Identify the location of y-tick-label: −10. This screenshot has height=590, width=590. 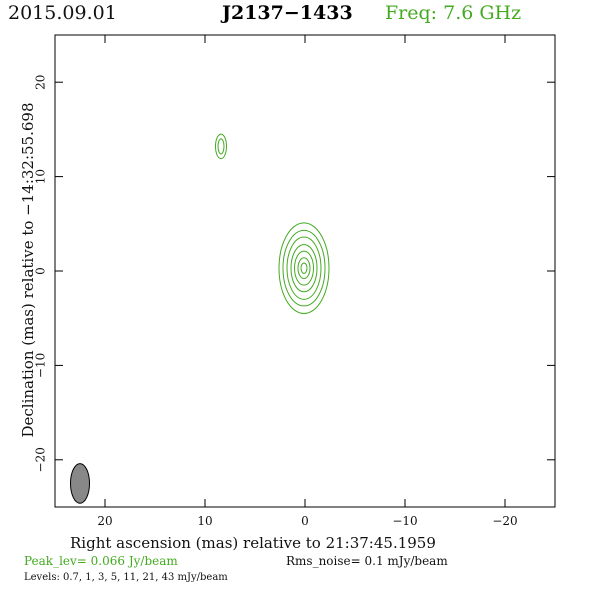
(41, 365).